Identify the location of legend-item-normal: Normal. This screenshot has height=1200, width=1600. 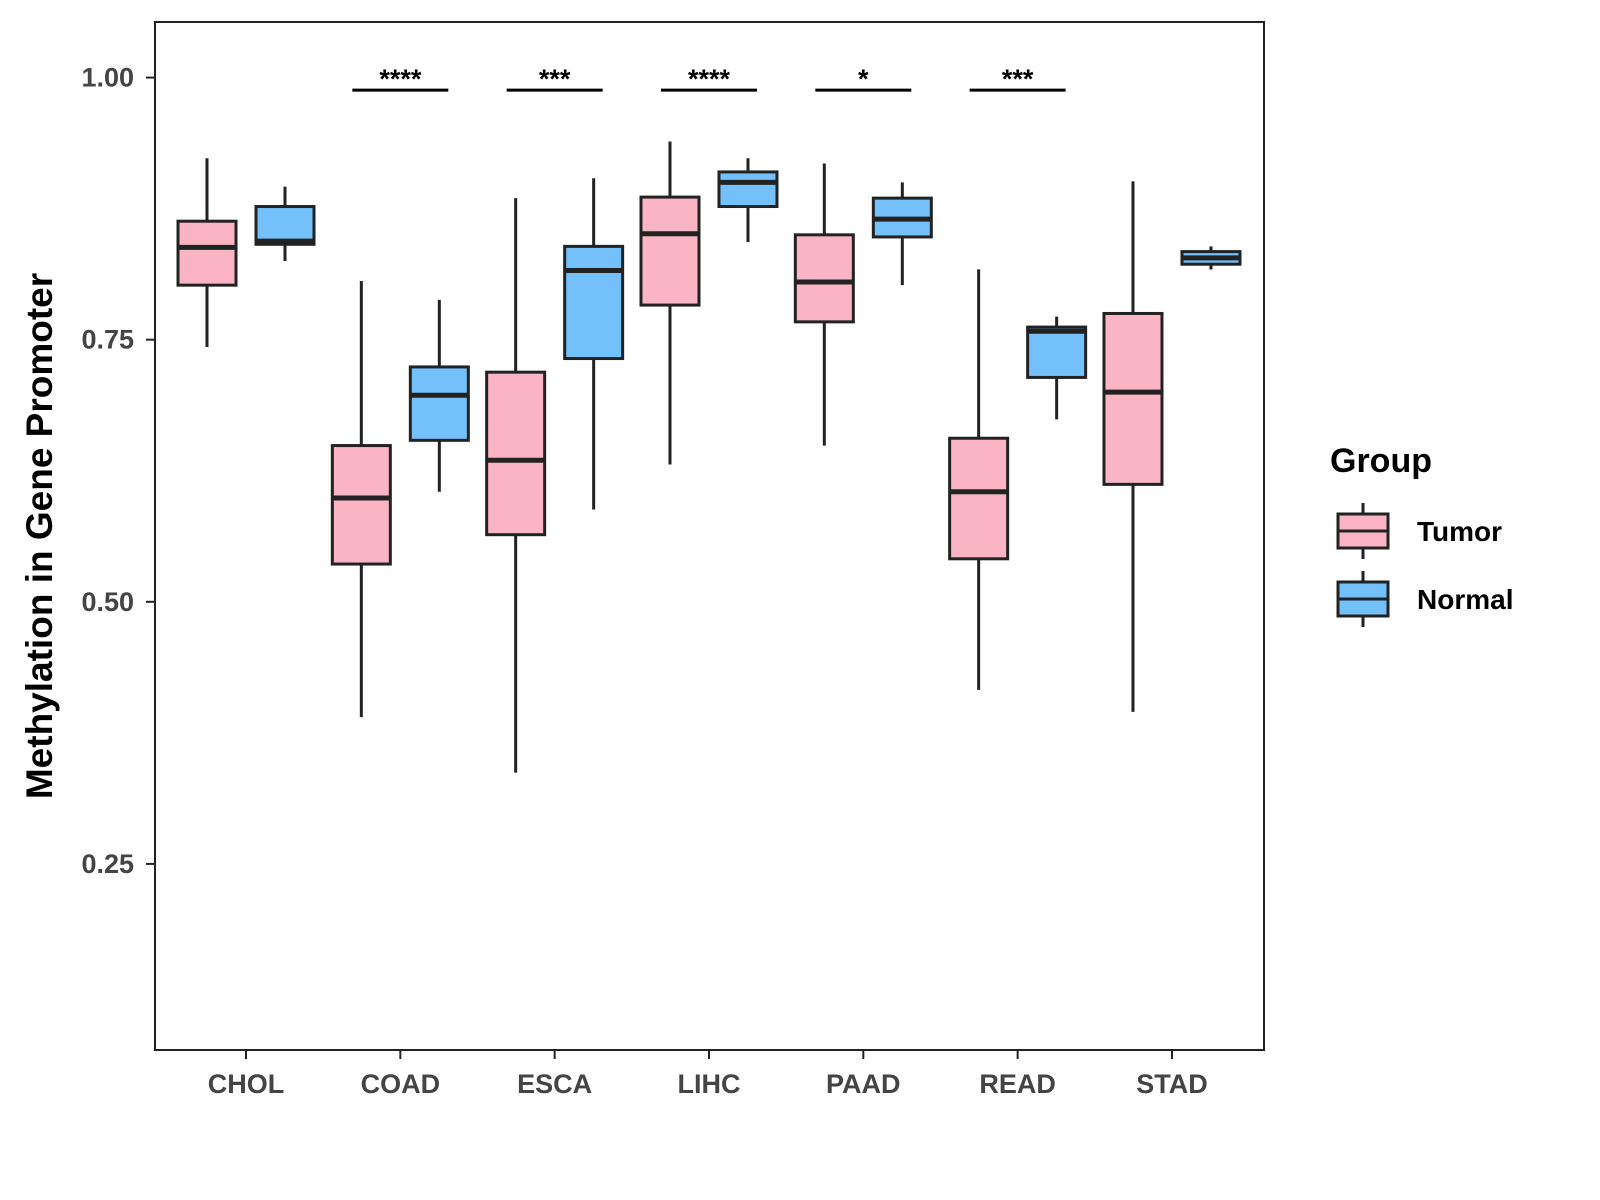
(1424, 599).